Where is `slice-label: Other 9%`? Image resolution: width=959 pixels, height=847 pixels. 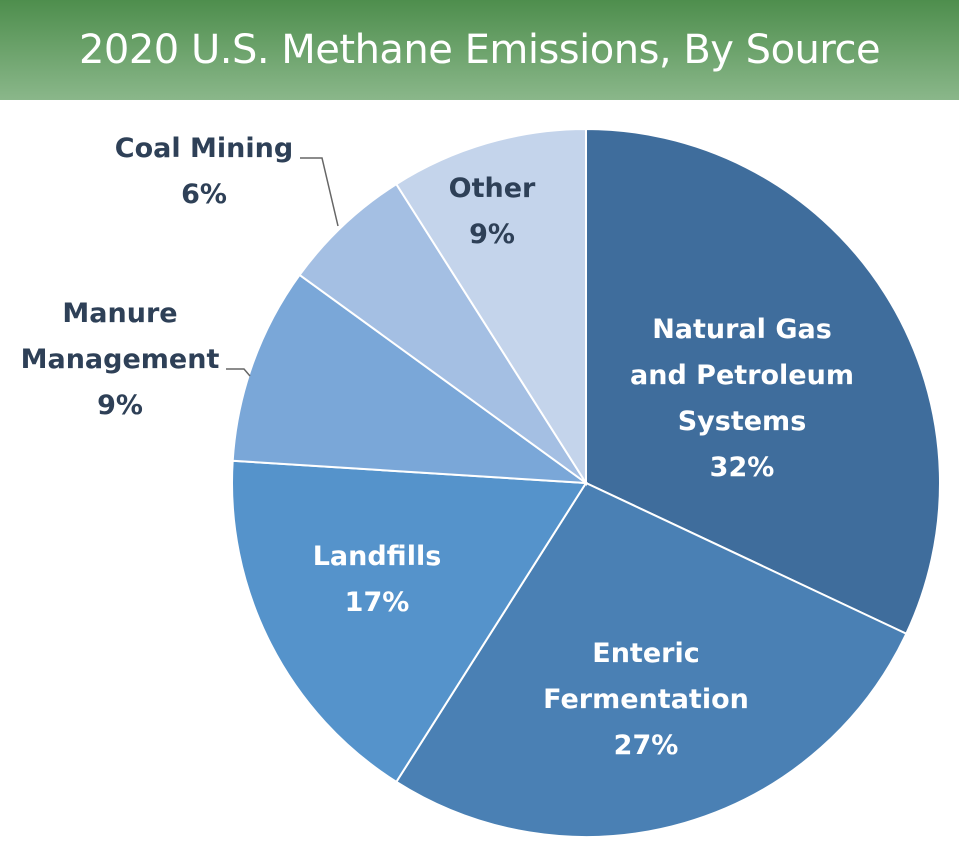
slice-label: Other 9% is located at coordinates (492, 211).